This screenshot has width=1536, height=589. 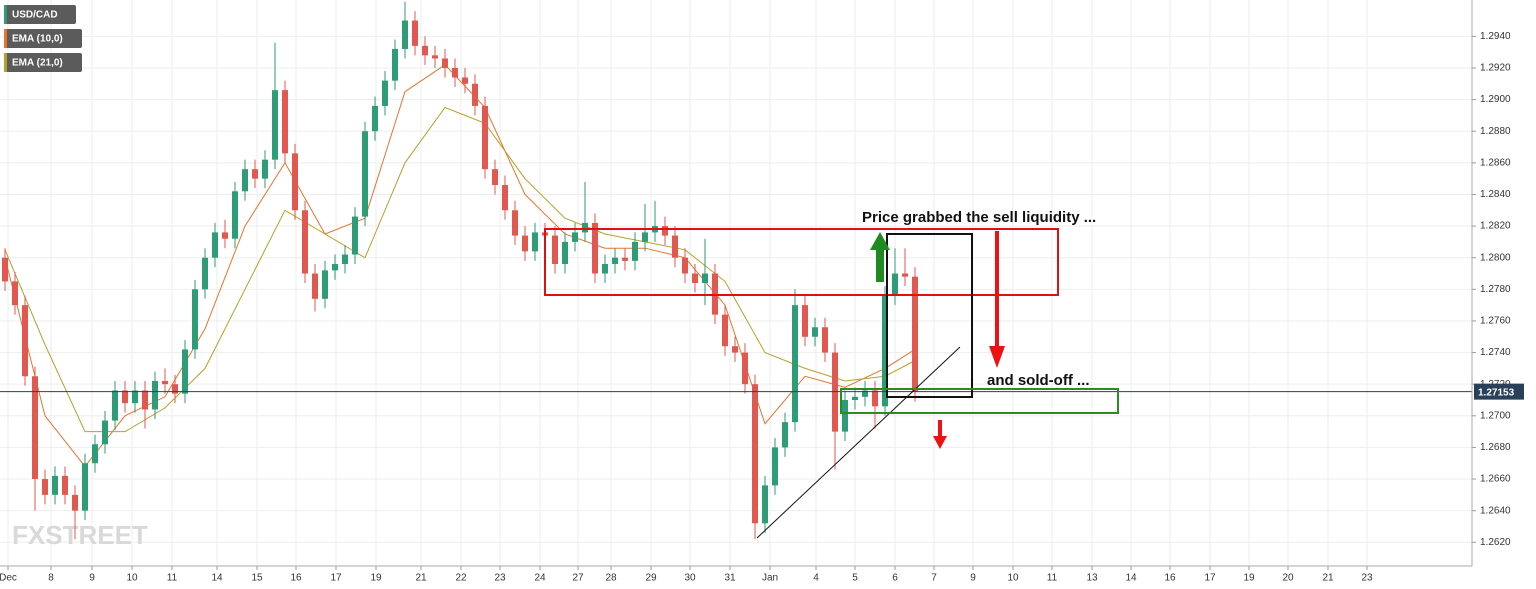 What do you see at coordinates (1210, 578) in the screenshot?
I see `x-tick-label: 17` at bounding box center [1210, 578].